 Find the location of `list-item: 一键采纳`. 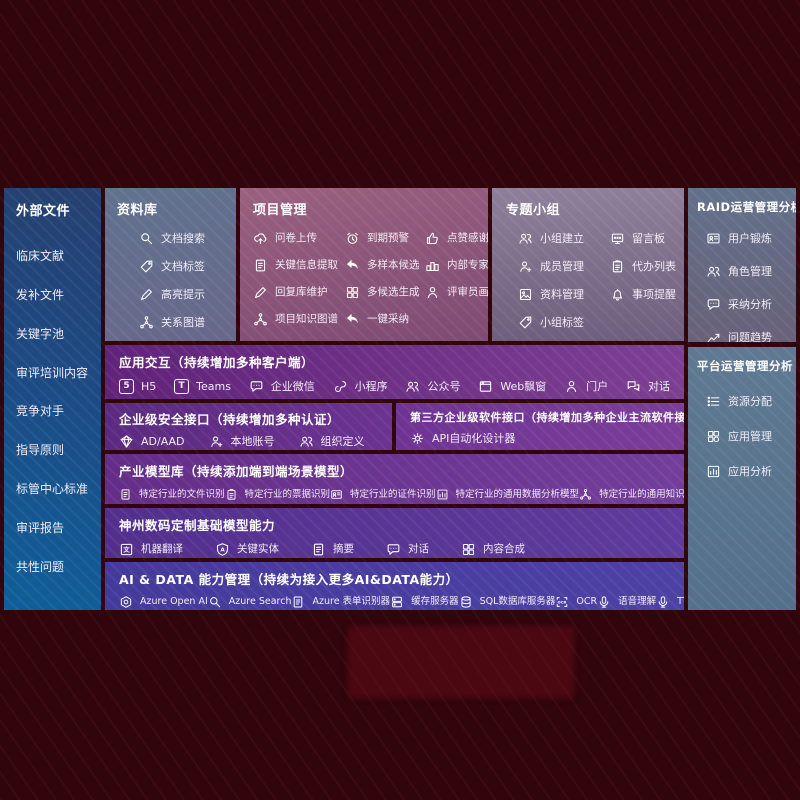

list-item: 一键采纳 is located at coordinates (385, 319).